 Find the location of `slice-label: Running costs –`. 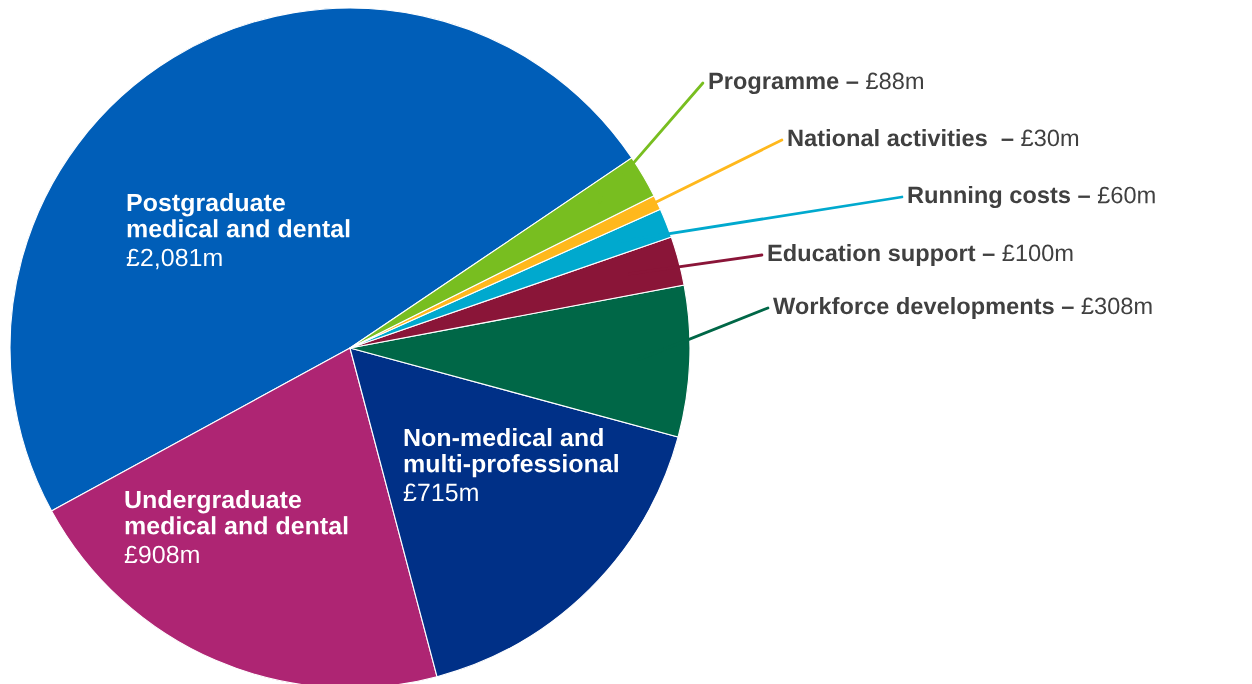

slice-label: Running costs – is located at coordinates (999, 197).